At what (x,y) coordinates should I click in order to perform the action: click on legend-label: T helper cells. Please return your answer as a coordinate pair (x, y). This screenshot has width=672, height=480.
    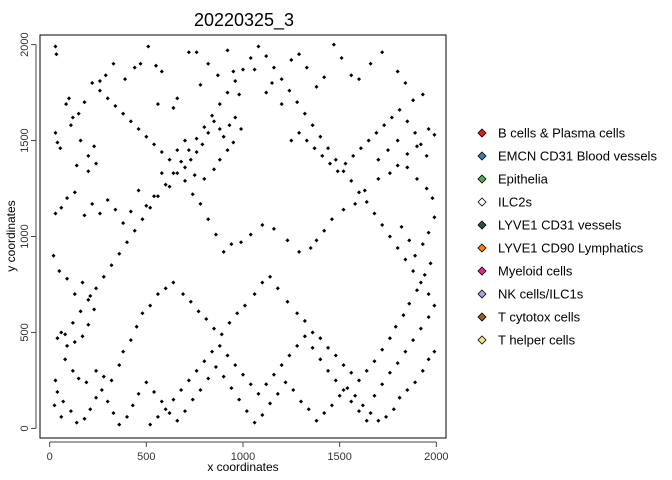
    Looking at the image, I should click on (537, 340).